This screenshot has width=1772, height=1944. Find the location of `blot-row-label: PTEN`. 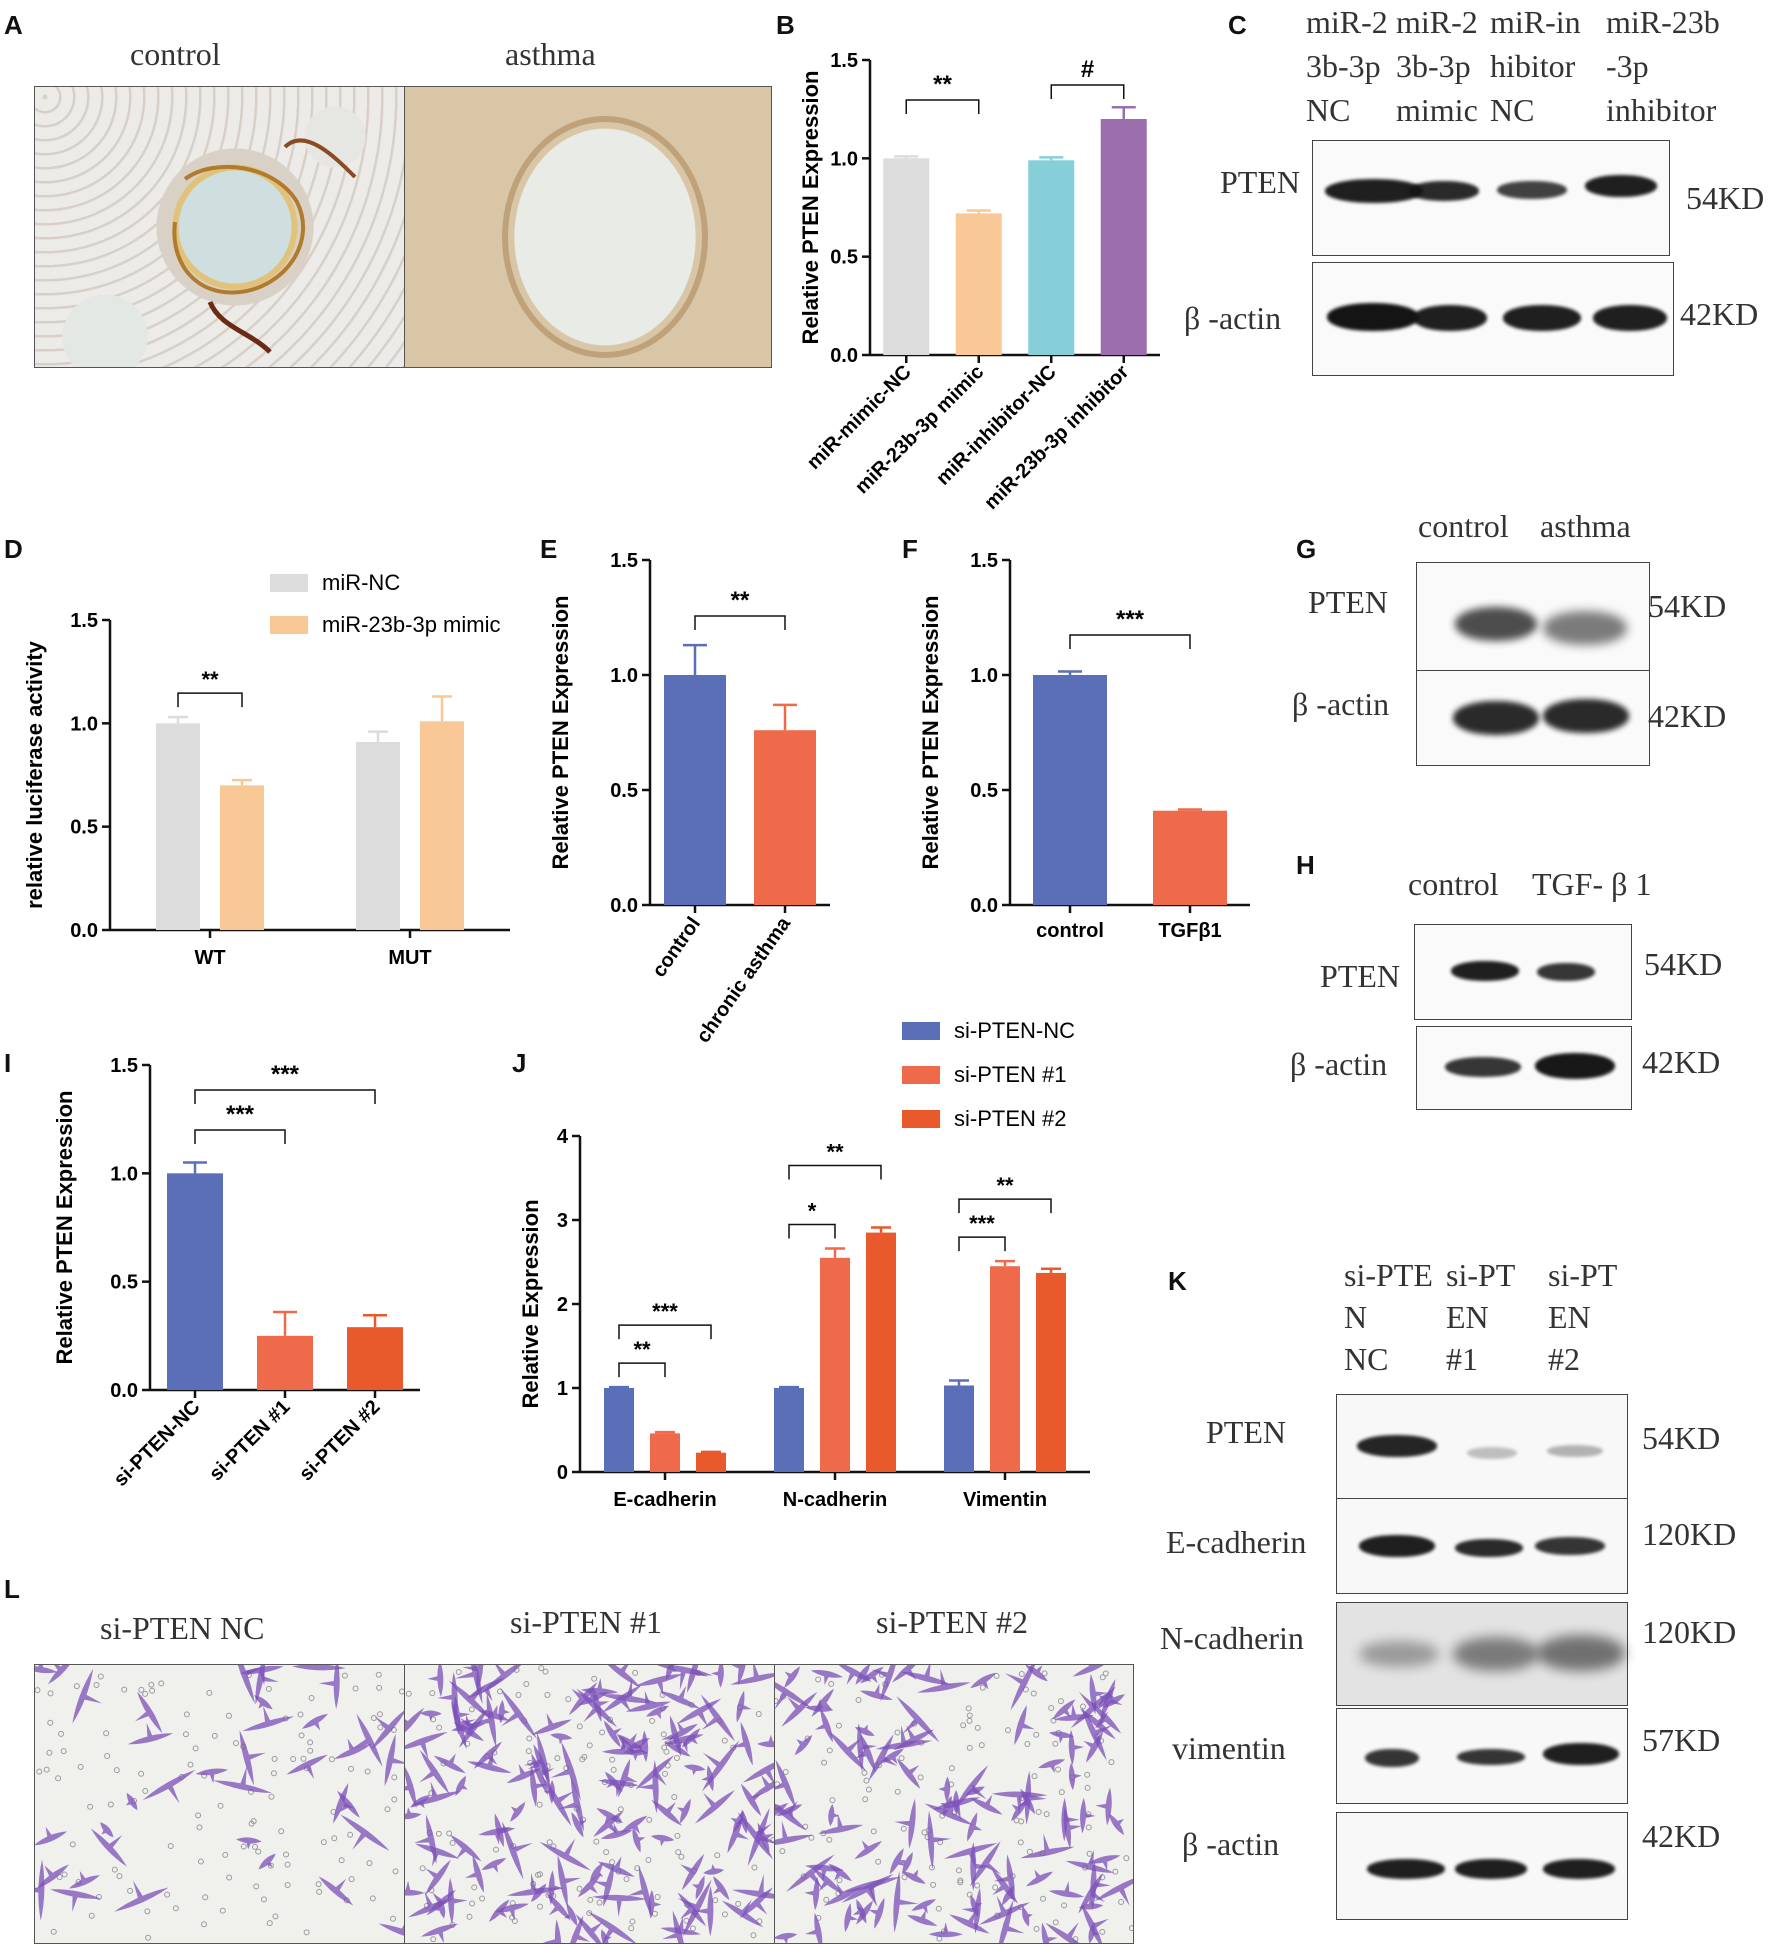

blot-row-label: PTEN is located at coordinates (1246, 1432).